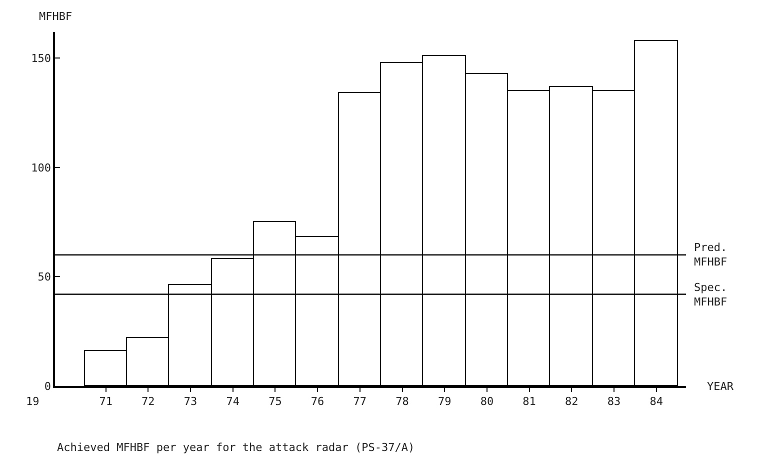  I want to click on y-tick-label: 0, so click(48, 386).